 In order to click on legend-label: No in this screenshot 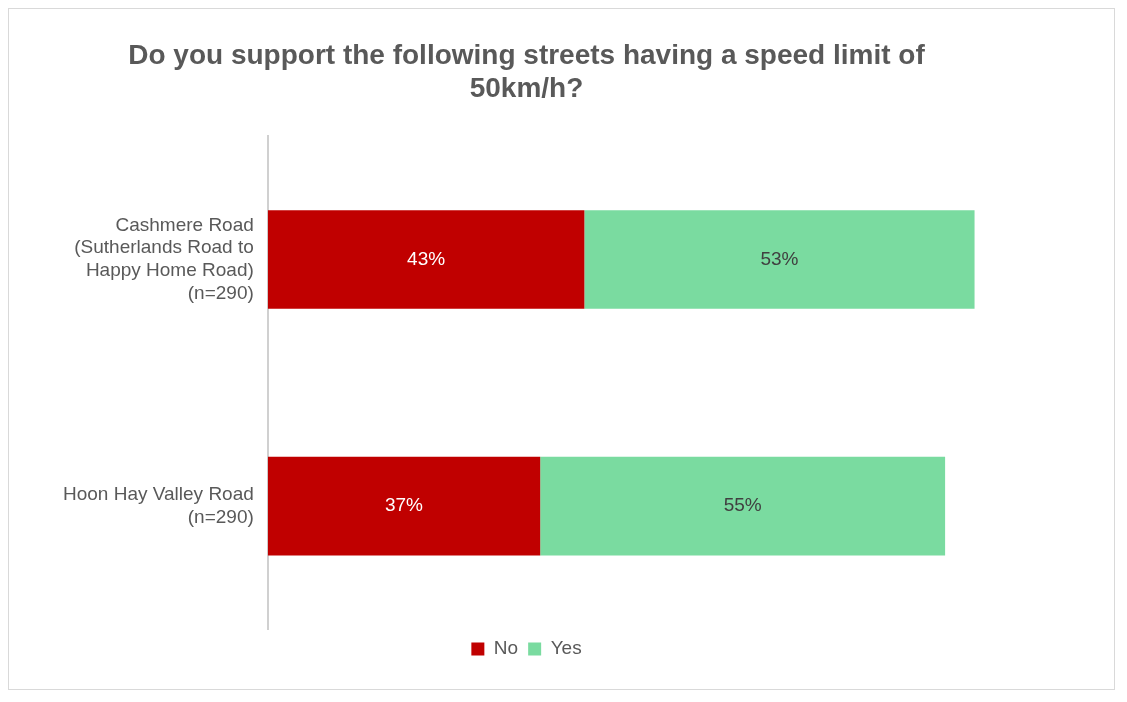, I will do `click(506, 648)`.